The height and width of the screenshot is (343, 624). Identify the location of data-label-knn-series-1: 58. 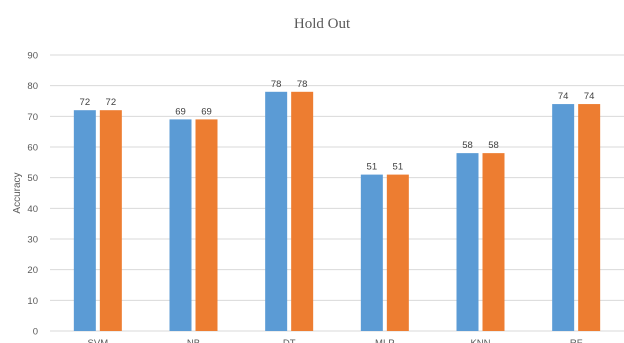
(467, 145).